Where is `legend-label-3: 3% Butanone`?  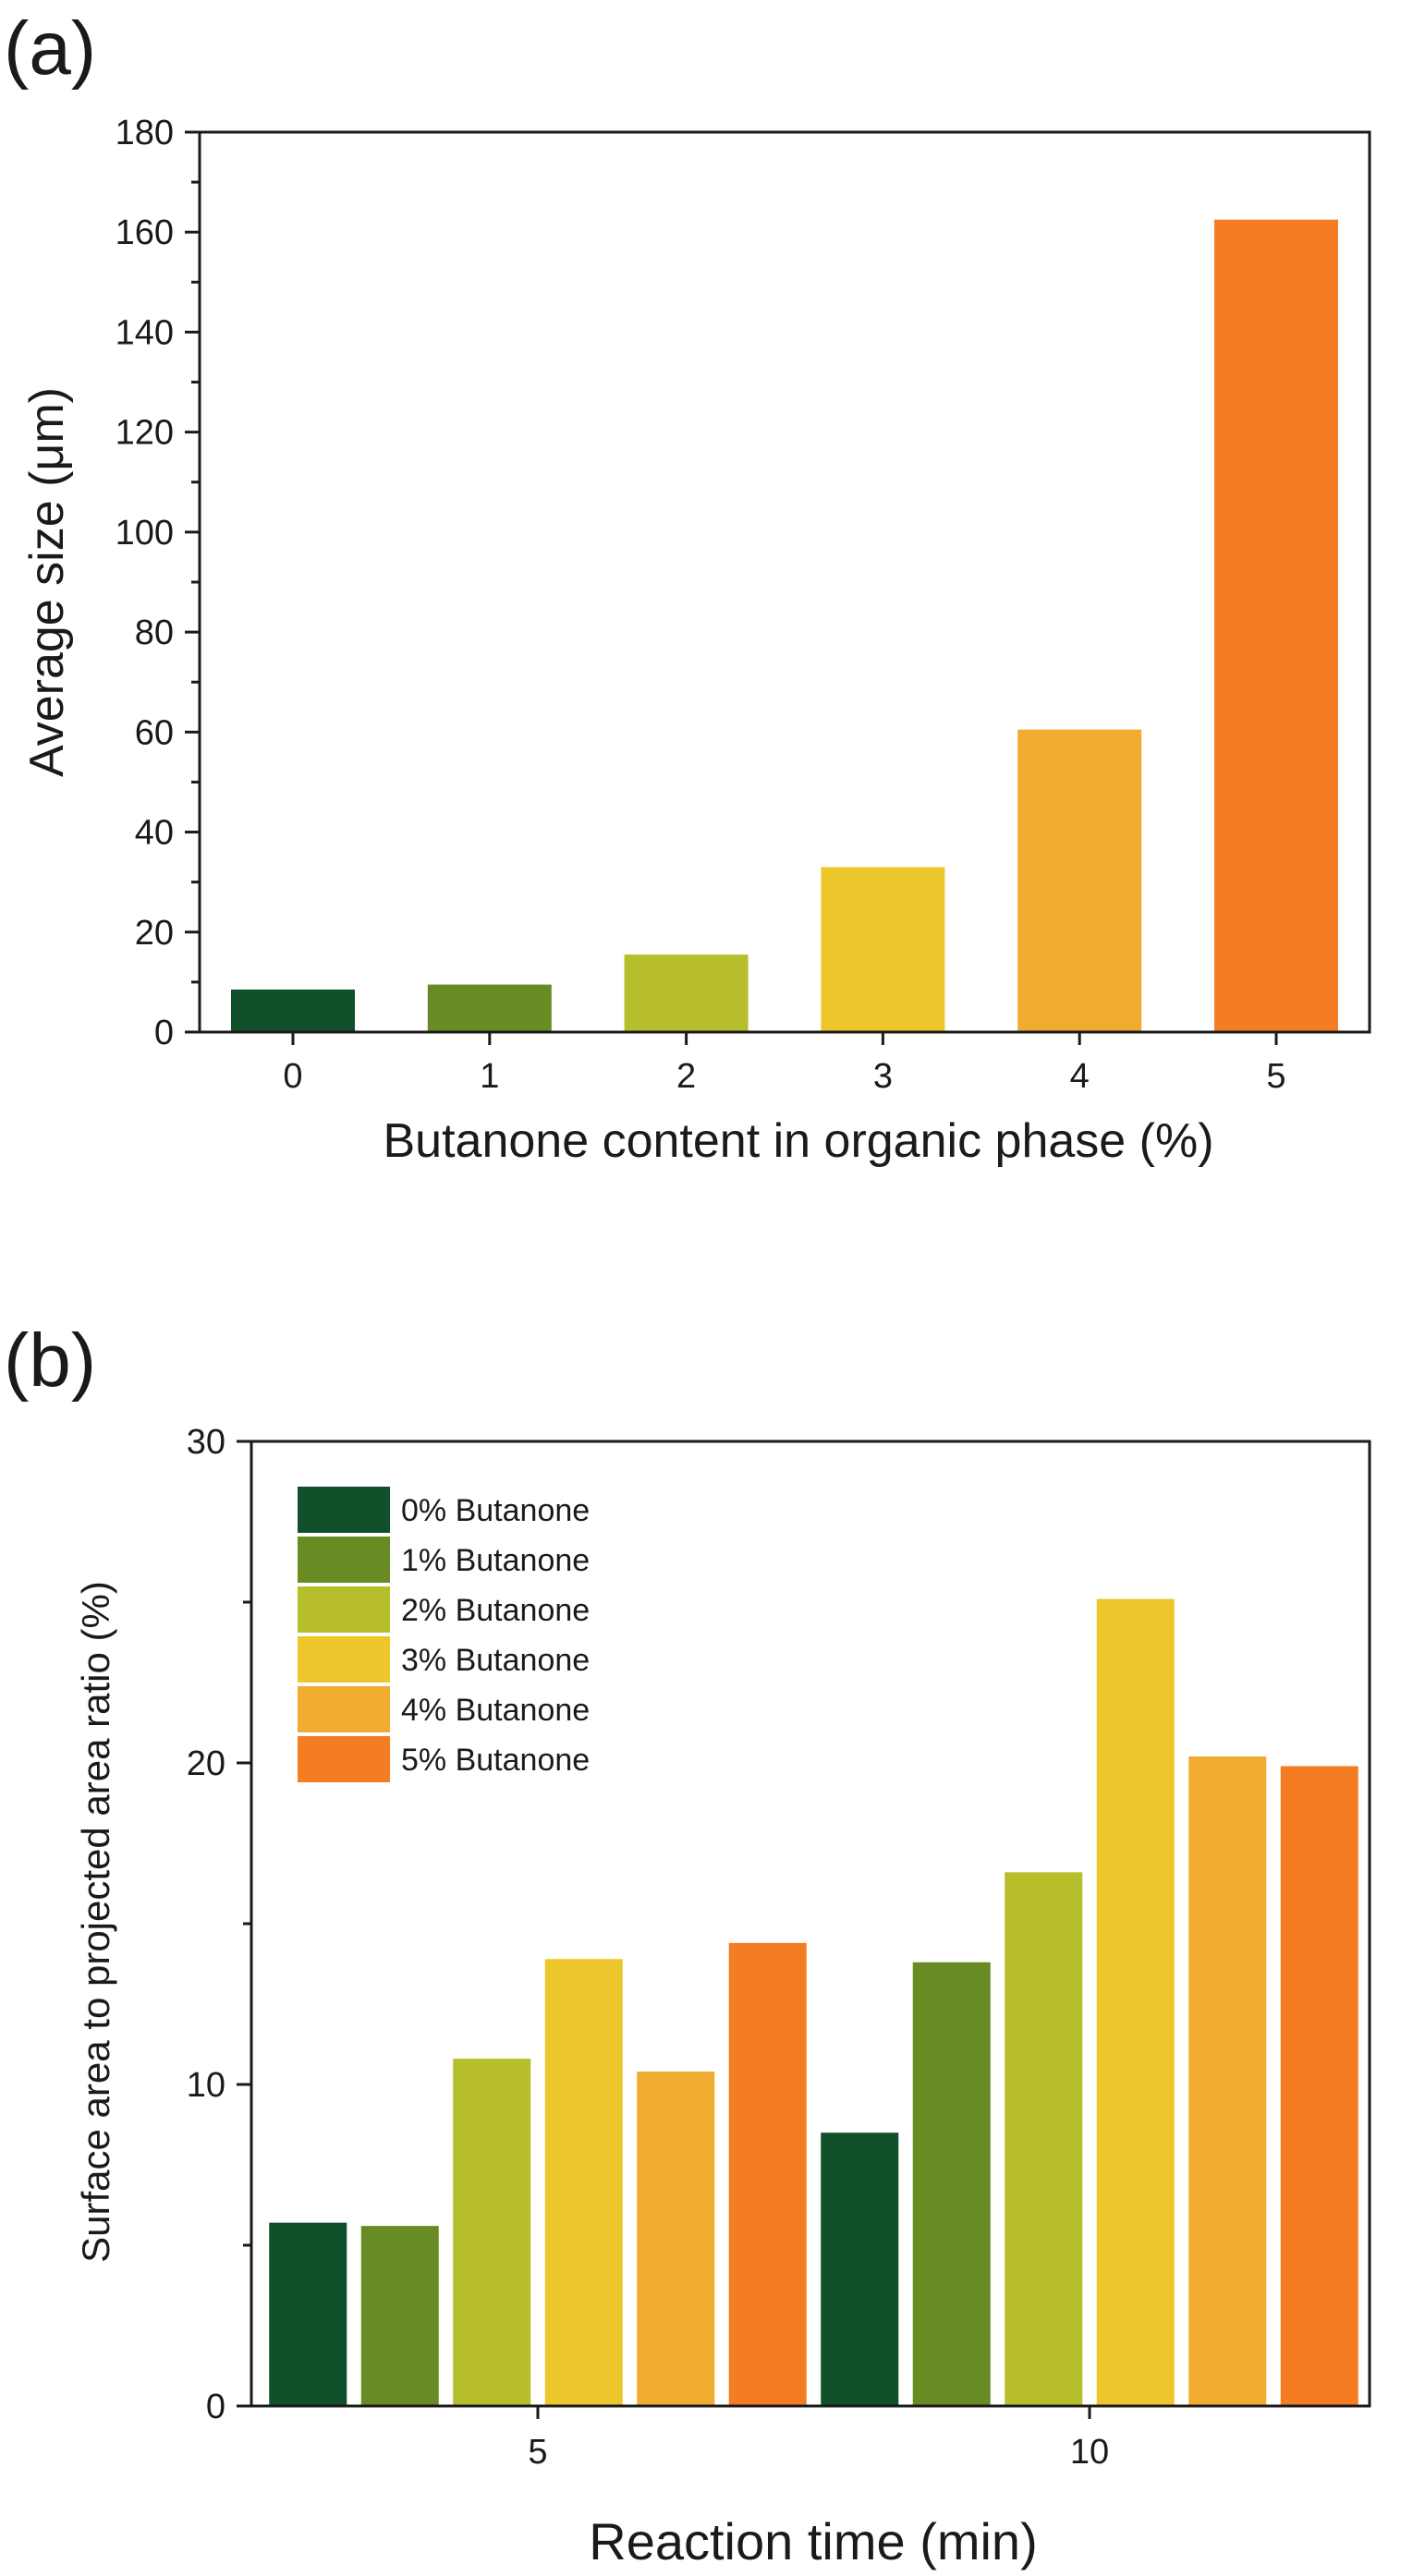 legend-label-3: 3% Butanone is located at coordinates (495, 1660).